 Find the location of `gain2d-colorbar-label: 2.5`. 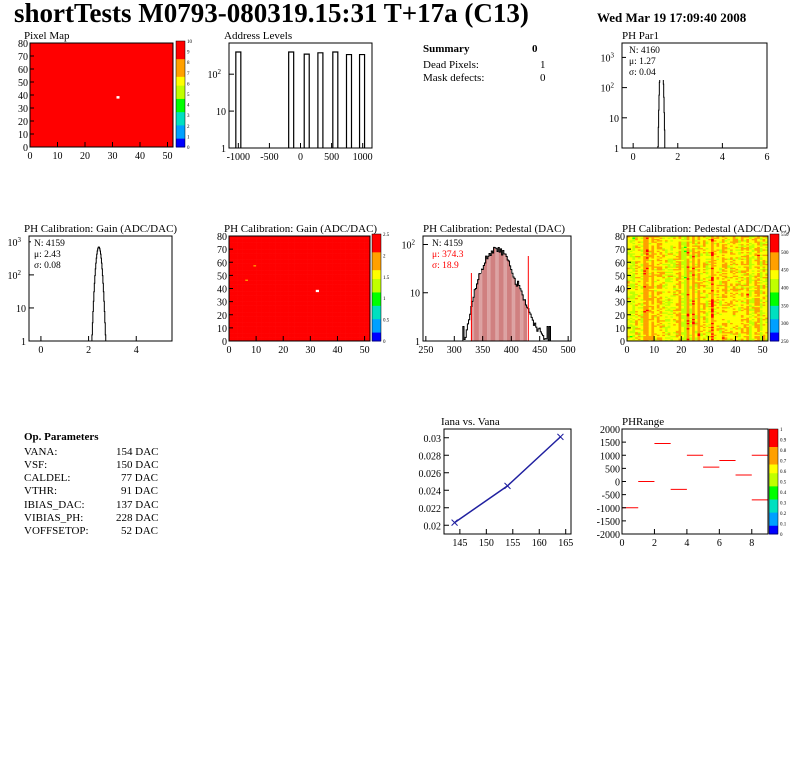

gain2d-colorbar-label: 2.5 is located at coordinates (386, 235).